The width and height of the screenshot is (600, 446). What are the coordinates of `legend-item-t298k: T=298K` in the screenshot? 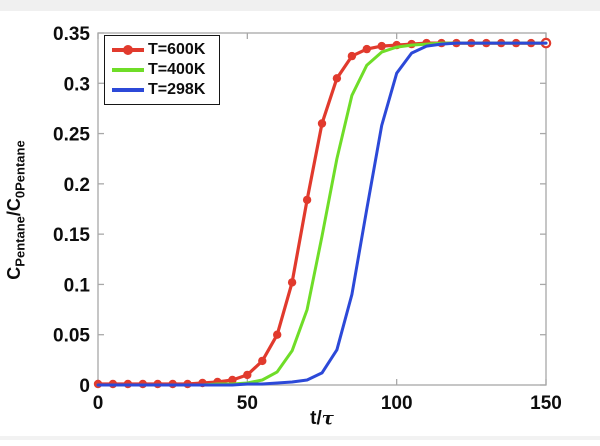 It's located at (162, 90).